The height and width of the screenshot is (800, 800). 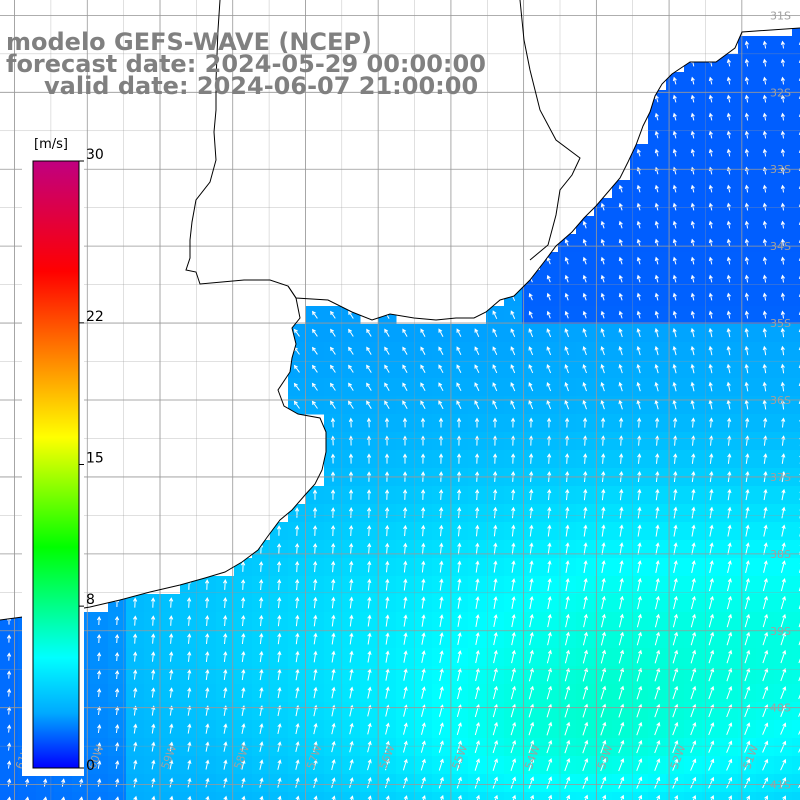 What do you see at coordinates (780, 554) in the screenshot?
I see `latitude-label: 38S` at bounding box center [780, 554].